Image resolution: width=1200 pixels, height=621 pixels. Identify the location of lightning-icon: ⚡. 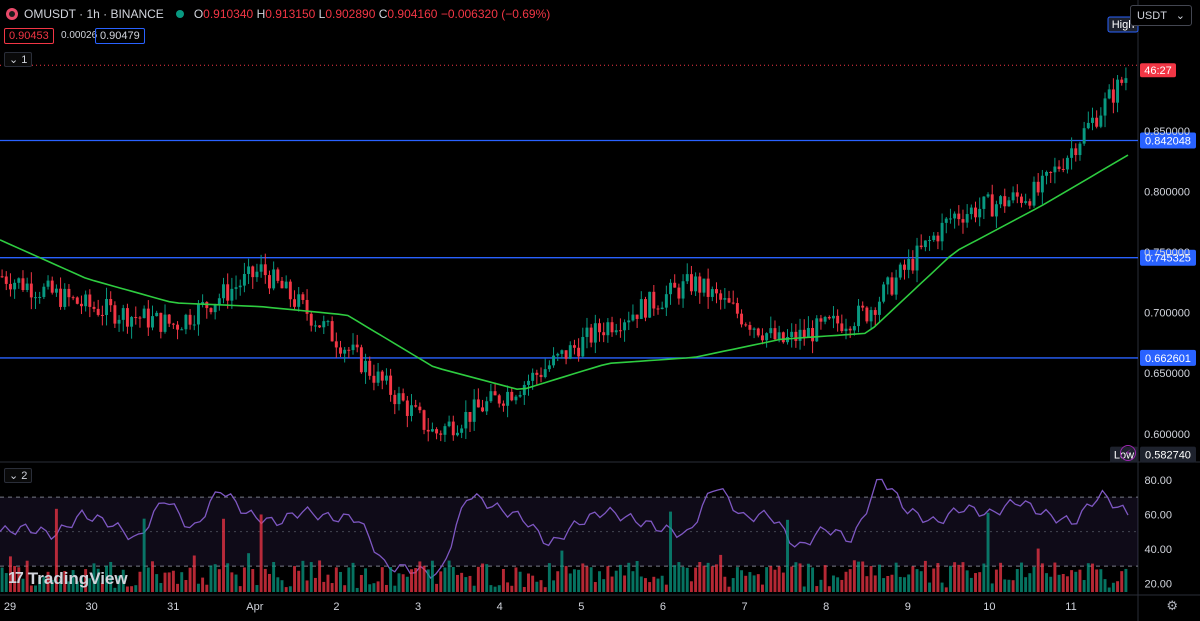
(1128, 453).